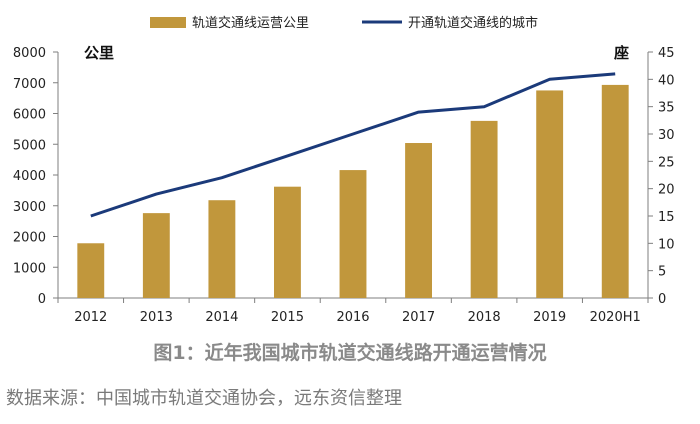 The image size is (700, 424). Describe the element at coordinates (29, 268) in the screenshot. I see `left-axis-tick-label: 1000` at that location.